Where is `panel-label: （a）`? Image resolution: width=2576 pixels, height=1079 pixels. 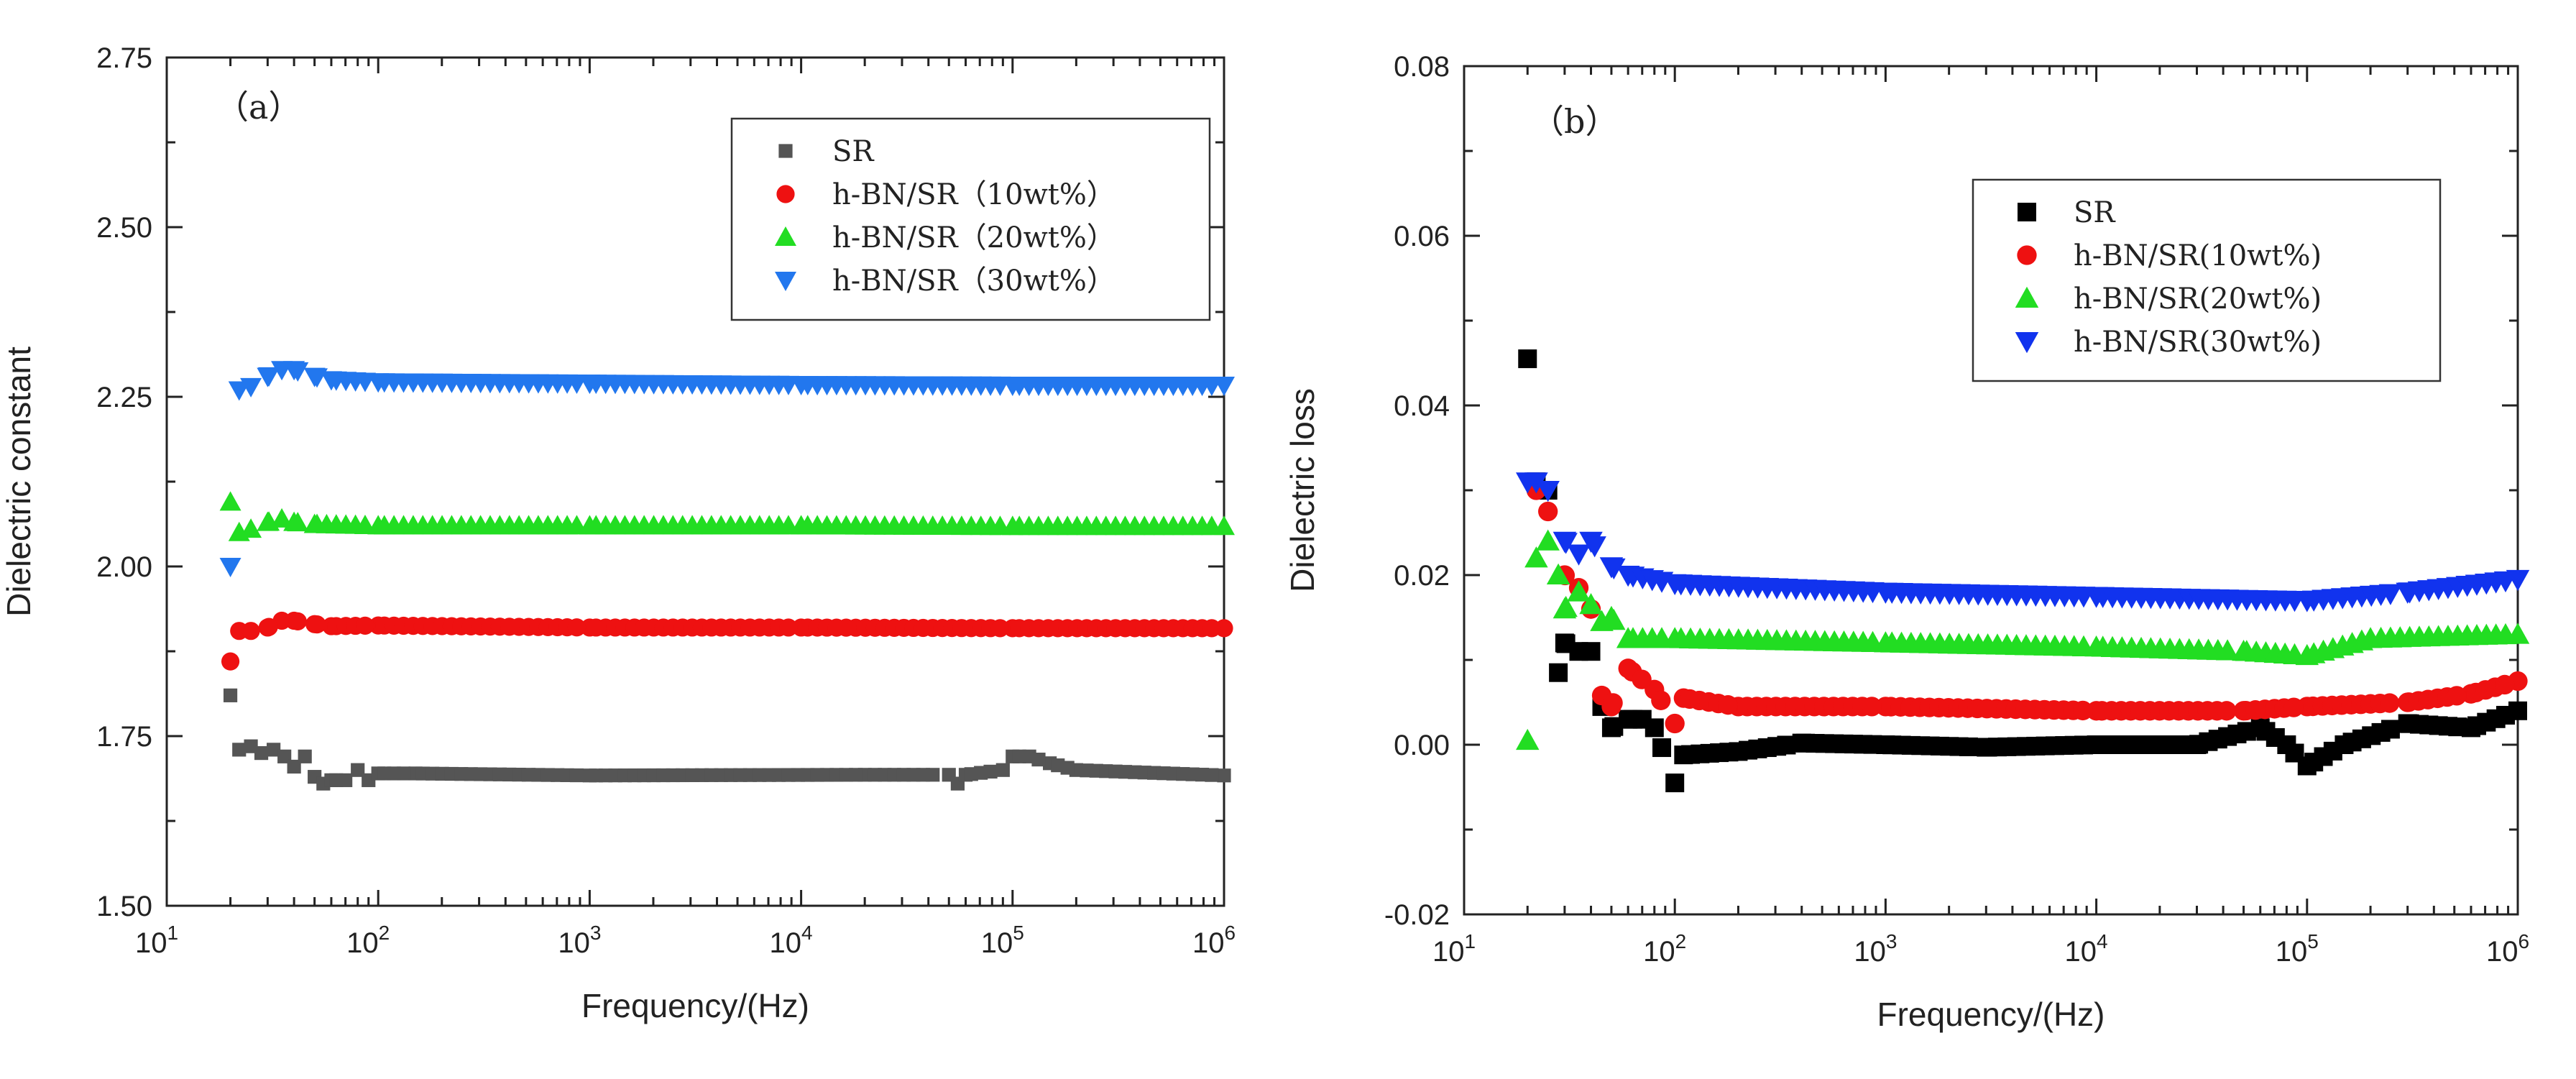
panel-label: （a） is located at coordinates (258, 108).